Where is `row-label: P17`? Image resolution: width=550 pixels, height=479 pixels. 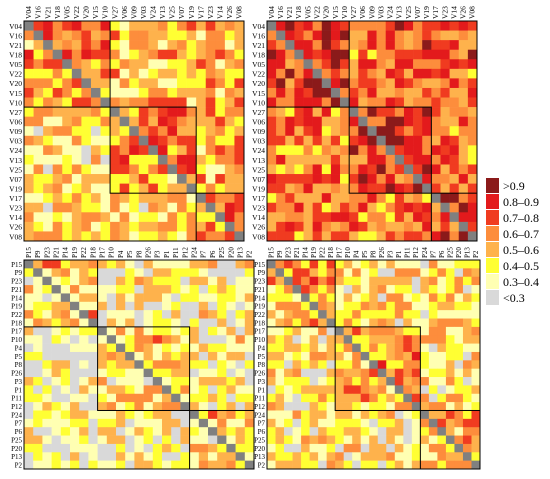
row-label: P17 is located at coordinates (16, 332).